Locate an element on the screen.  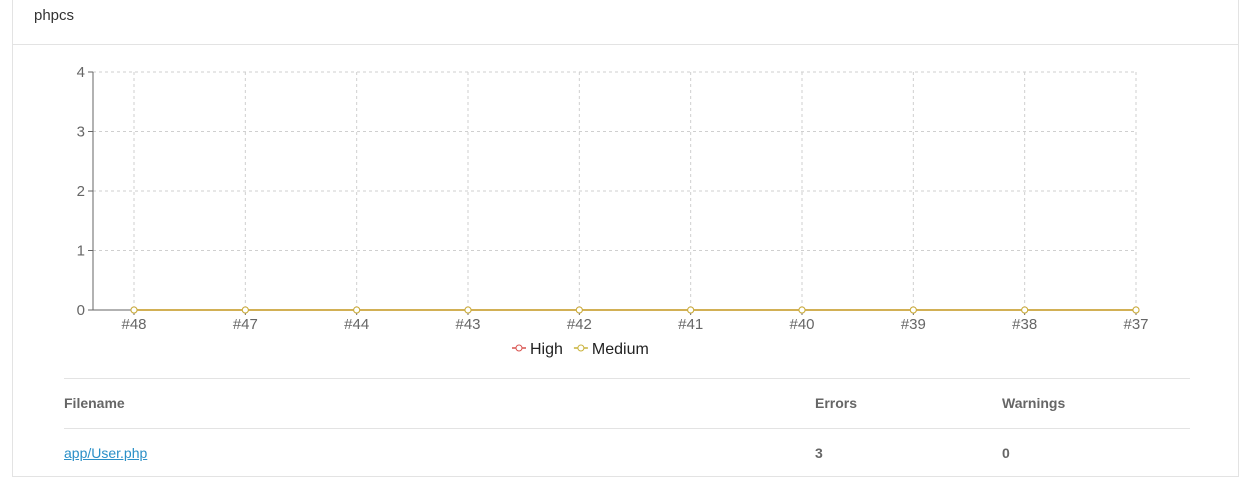
x-axis-ticks: #48 #47 #44 #43 #42 #41 #40 #39 #38 #37 is located at coordinates (635, 321).